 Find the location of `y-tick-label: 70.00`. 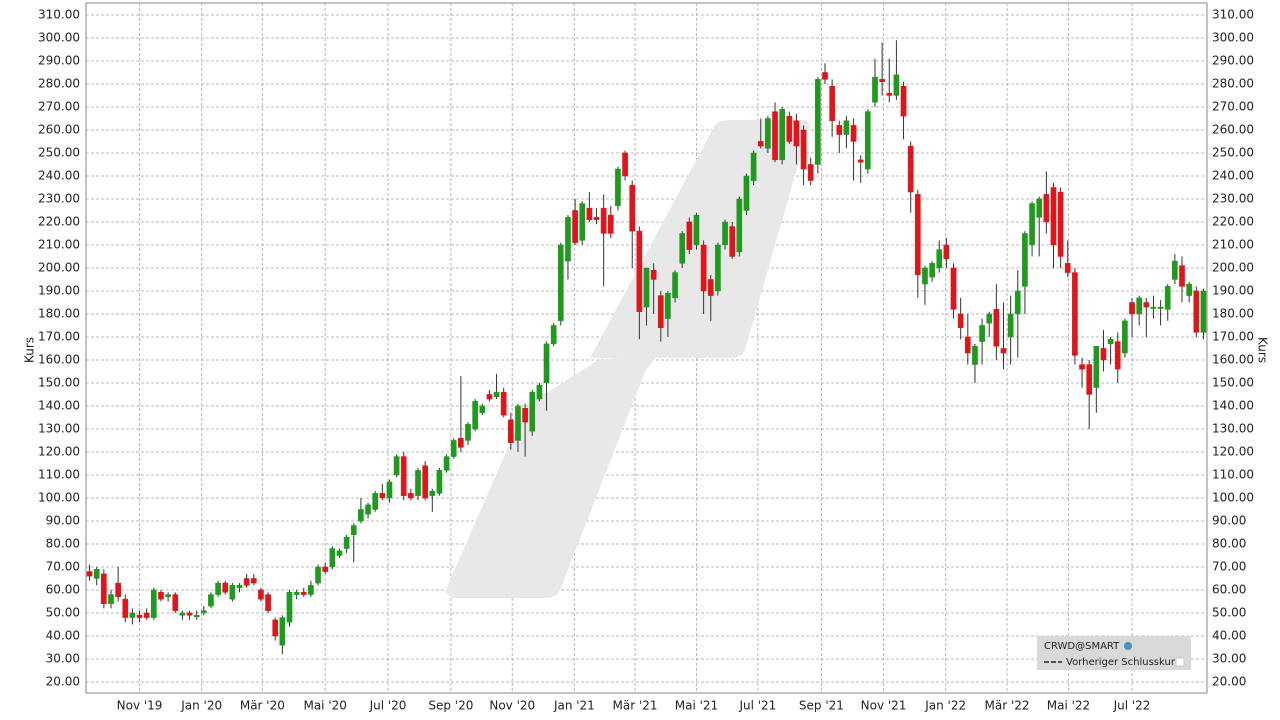

y-tick-label: 70.00 is located at coordinates (63, 566).